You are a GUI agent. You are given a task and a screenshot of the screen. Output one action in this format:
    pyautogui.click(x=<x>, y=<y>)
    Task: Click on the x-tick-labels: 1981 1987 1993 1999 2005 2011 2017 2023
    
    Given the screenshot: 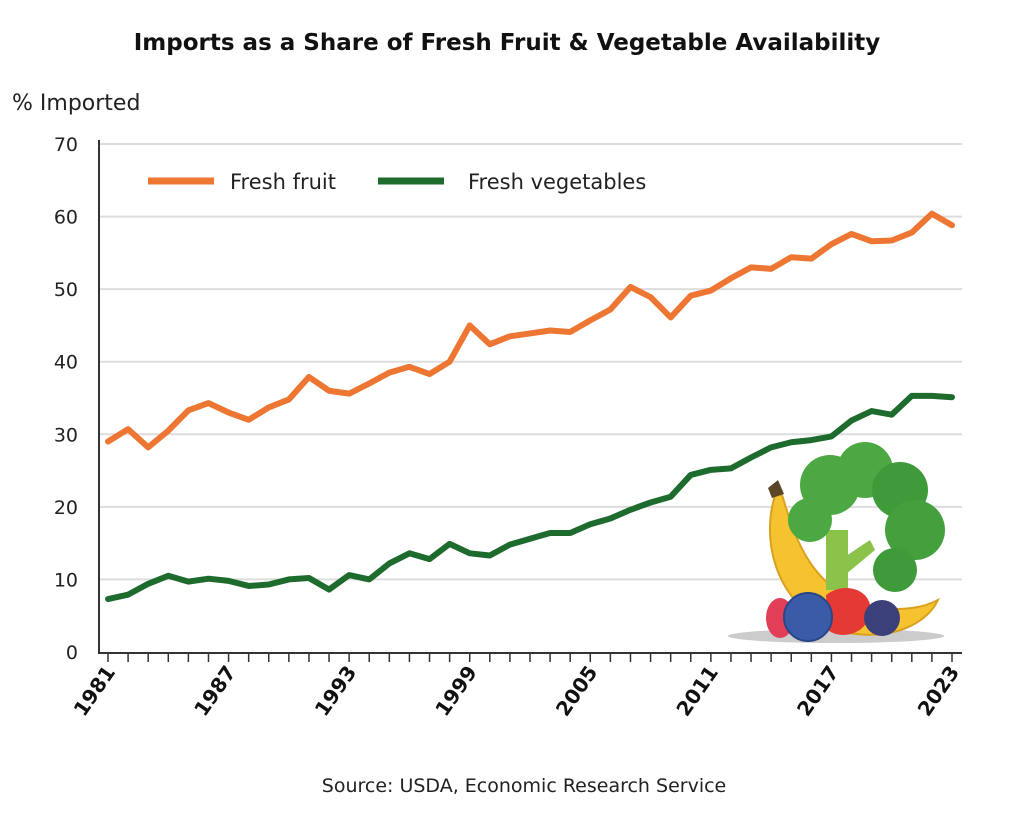 What is the action you would take?
    pyautogui.click(x=517, y=686)
    